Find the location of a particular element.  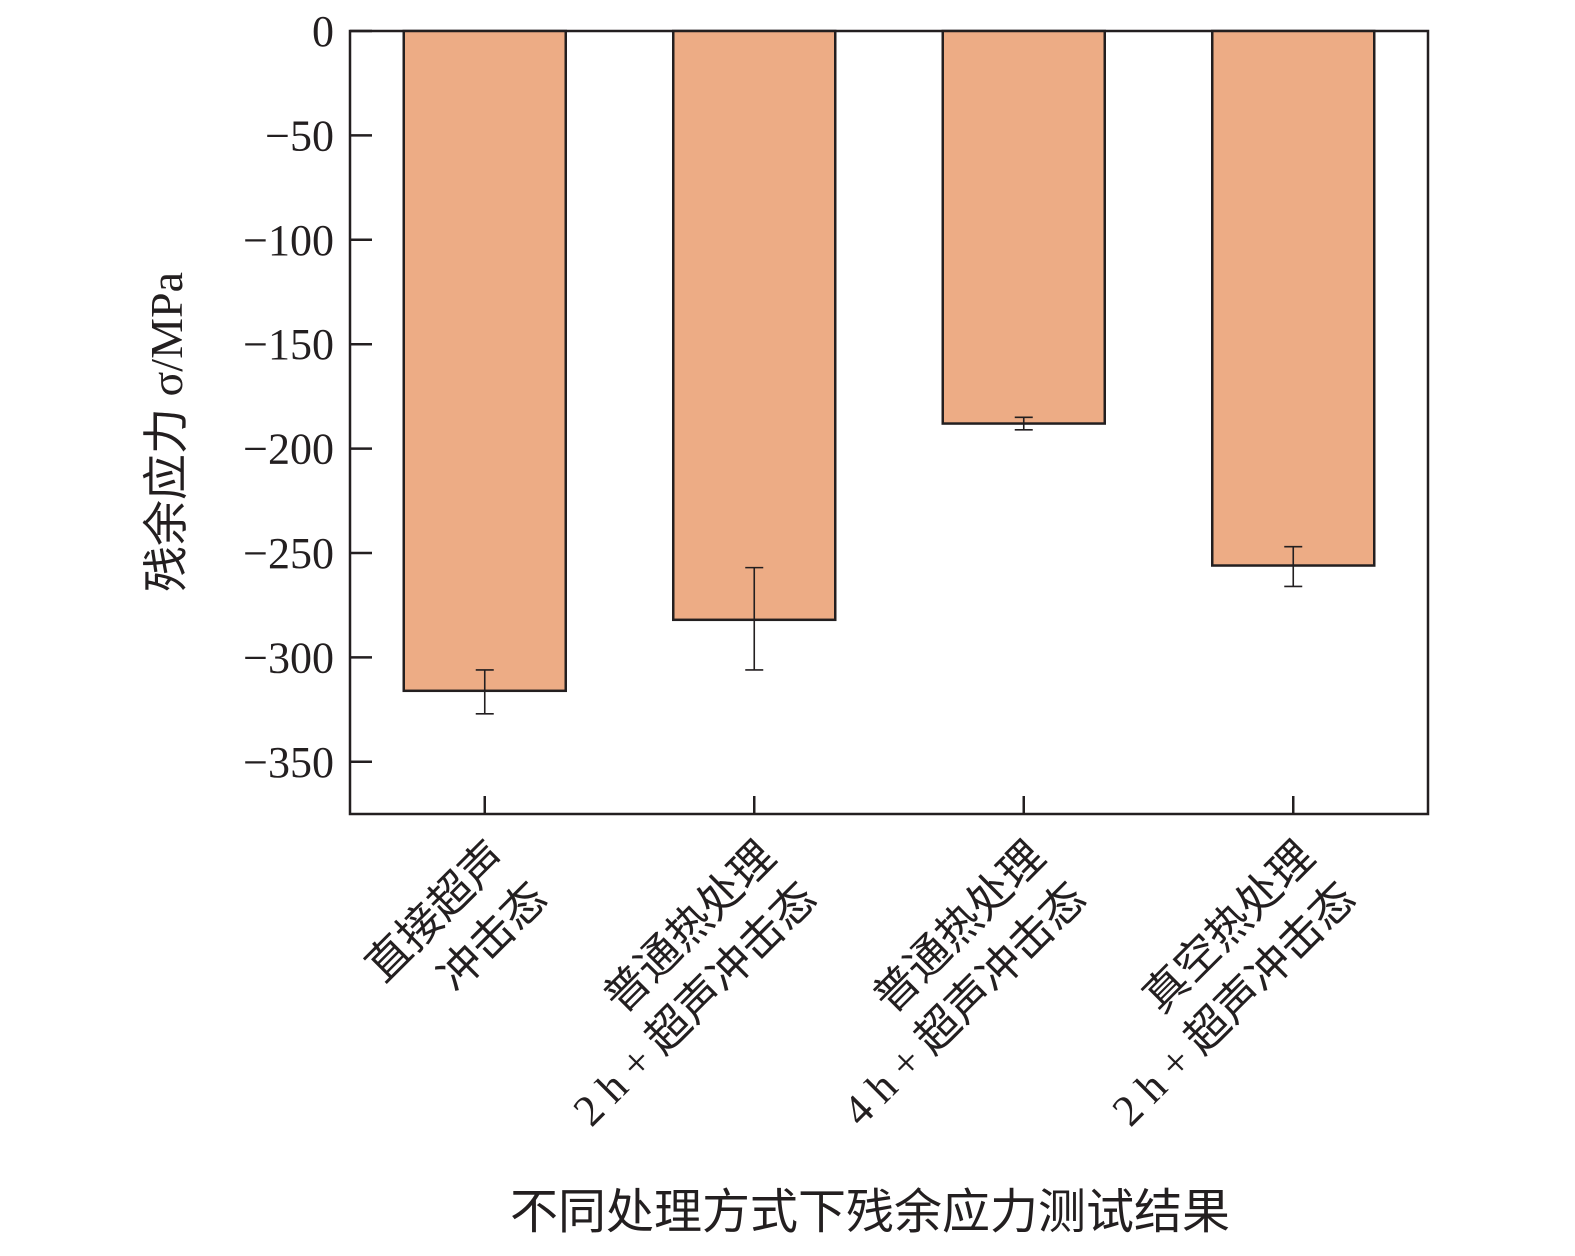

y-tick-label: −150 is located at coordinates (288, 344).